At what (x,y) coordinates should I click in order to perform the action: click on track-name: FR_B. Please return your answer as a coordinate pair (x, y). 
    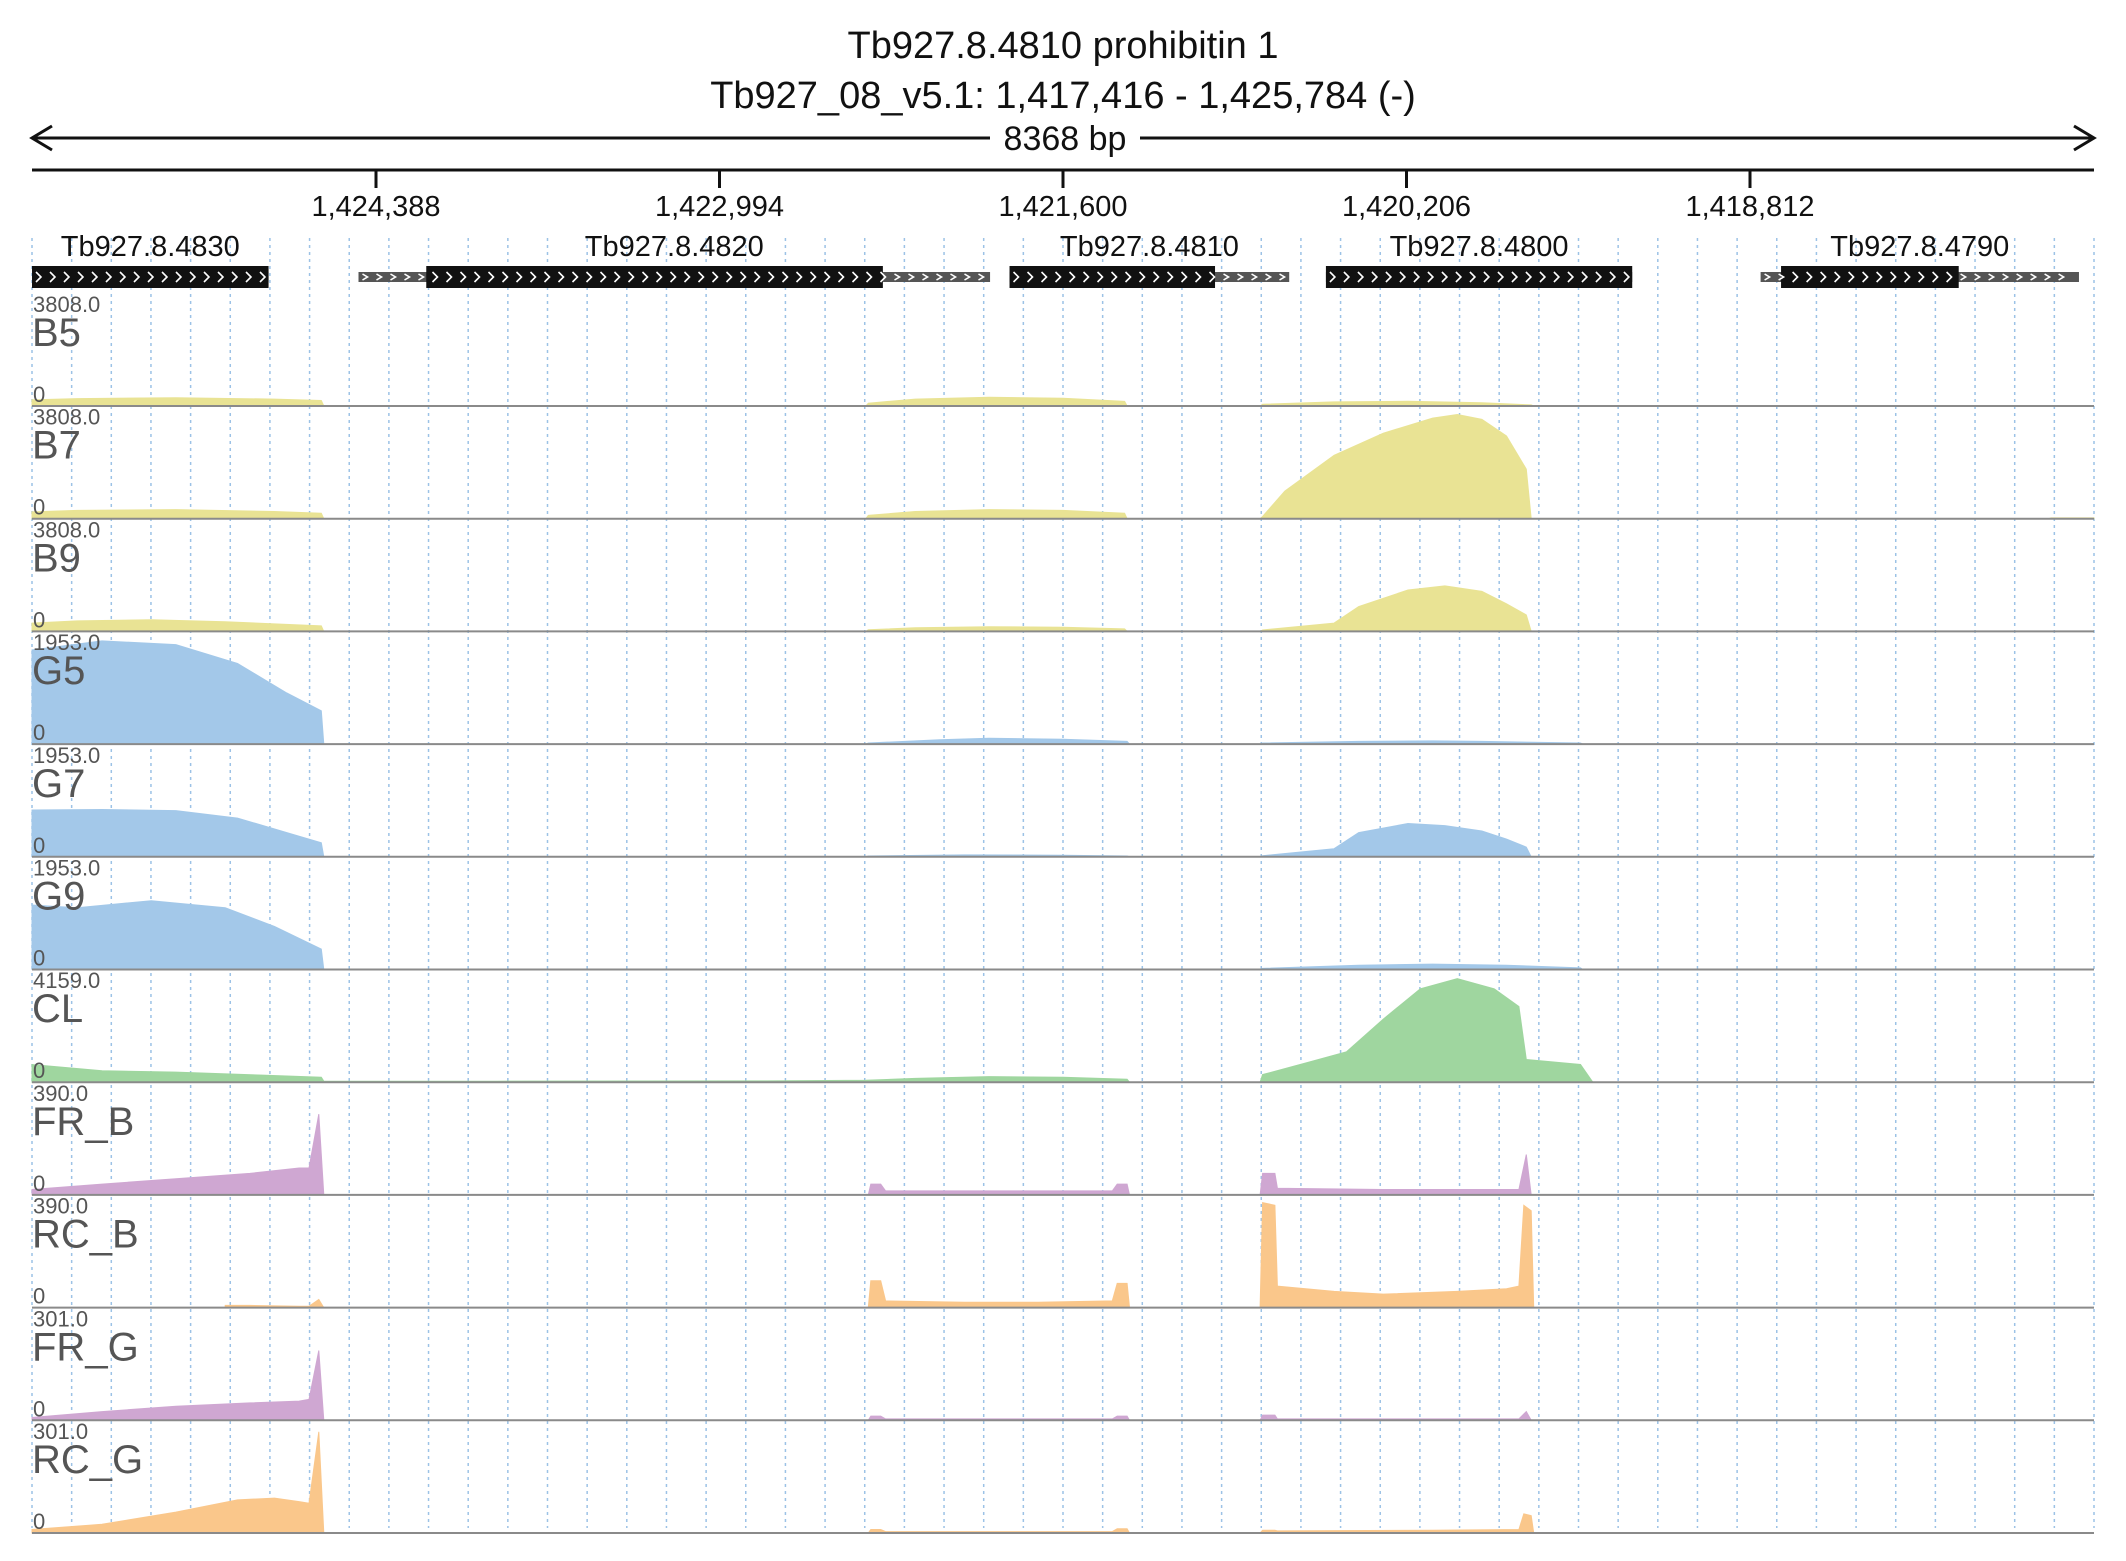
    Looking at the image, I should click on (83, 1122).